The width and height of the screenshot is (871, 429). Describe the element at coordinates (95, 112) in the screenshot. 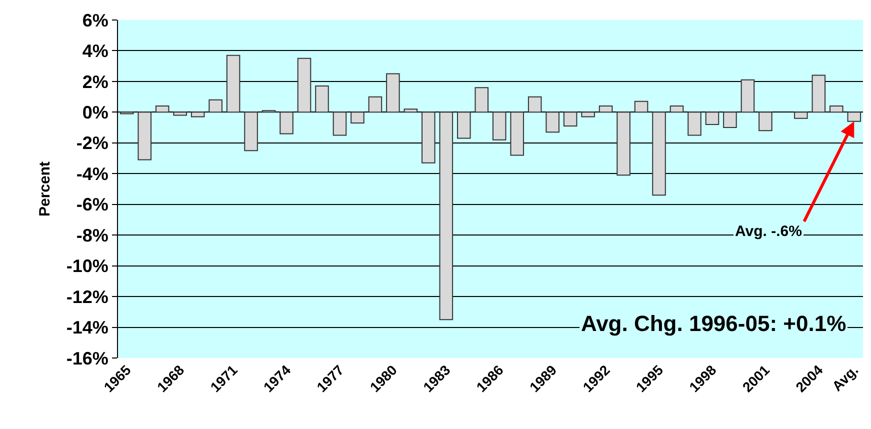

I see `y-tick-label: 0%` at that location.